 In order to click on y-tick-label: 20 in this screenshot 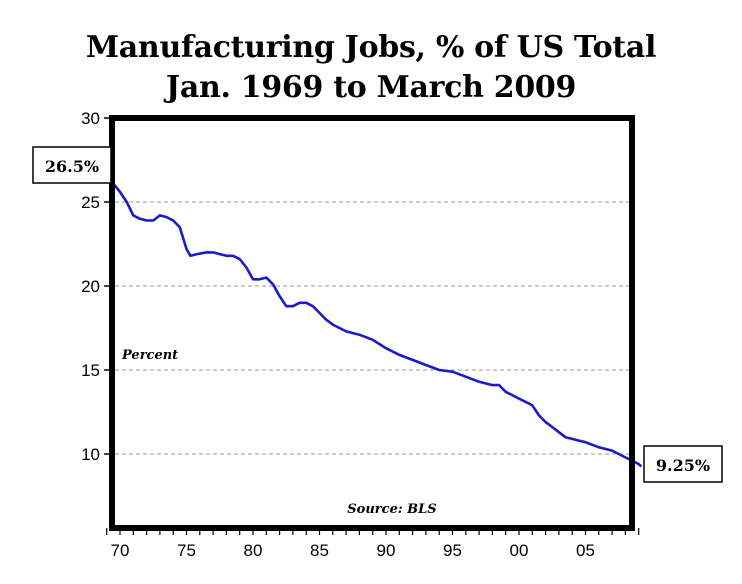, I will do `click(90, 286)`.